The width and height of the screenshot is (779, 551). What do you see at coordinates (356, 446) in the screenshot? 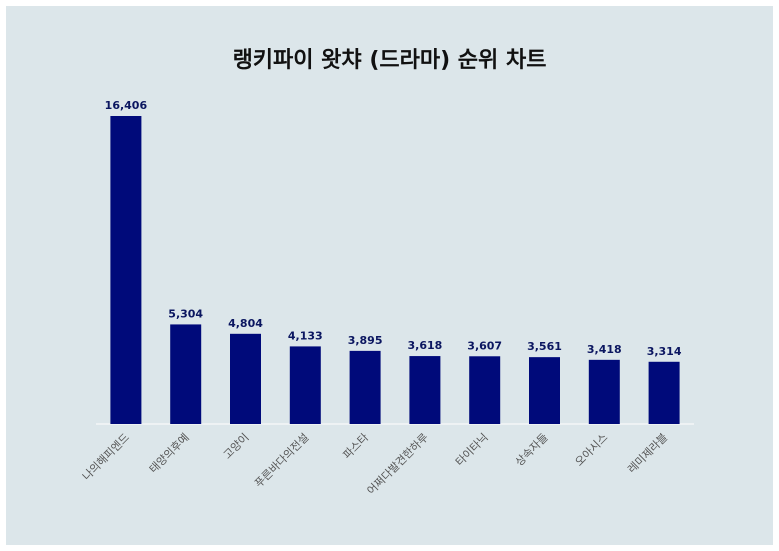
I see `x-tick-label-5: 파스타` at bounding box center [356, 446].